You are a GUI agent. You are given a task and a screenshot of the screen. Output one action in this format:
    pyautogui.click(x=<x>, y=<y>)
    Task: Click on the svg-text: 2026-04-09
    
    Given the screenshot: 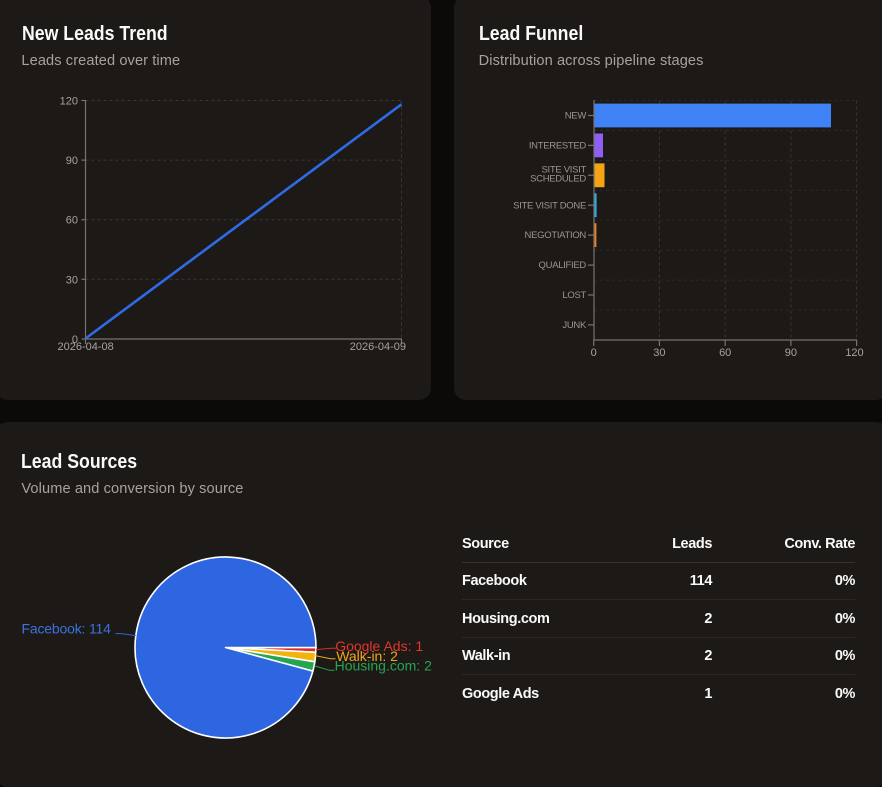 What is the action you would take?
    pyautogui.click(x=378, y=347)
    